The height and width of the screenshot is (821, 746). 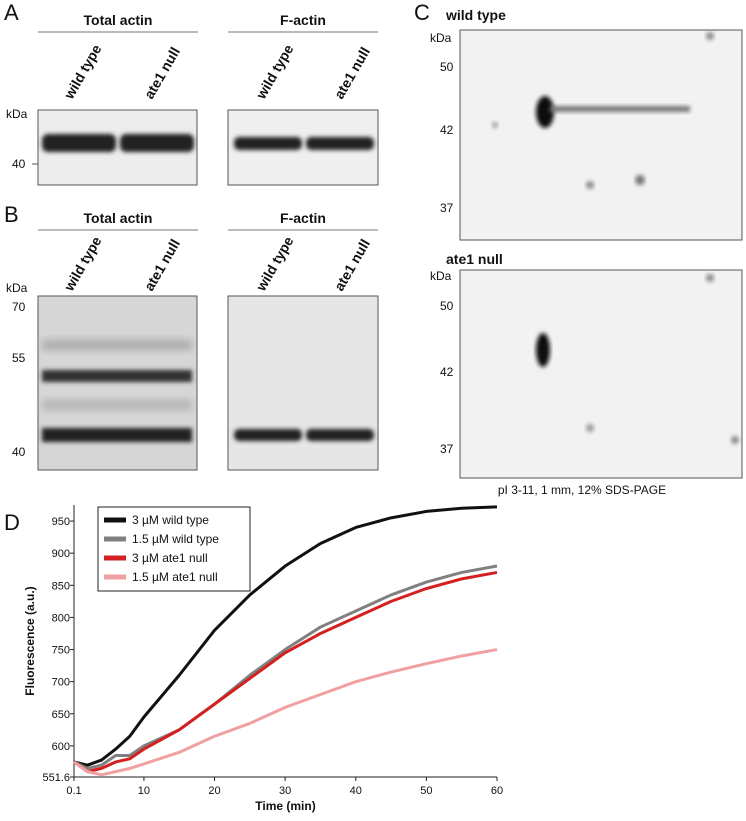 I want to click on marker-label: 55, so click(x=19, y=358).